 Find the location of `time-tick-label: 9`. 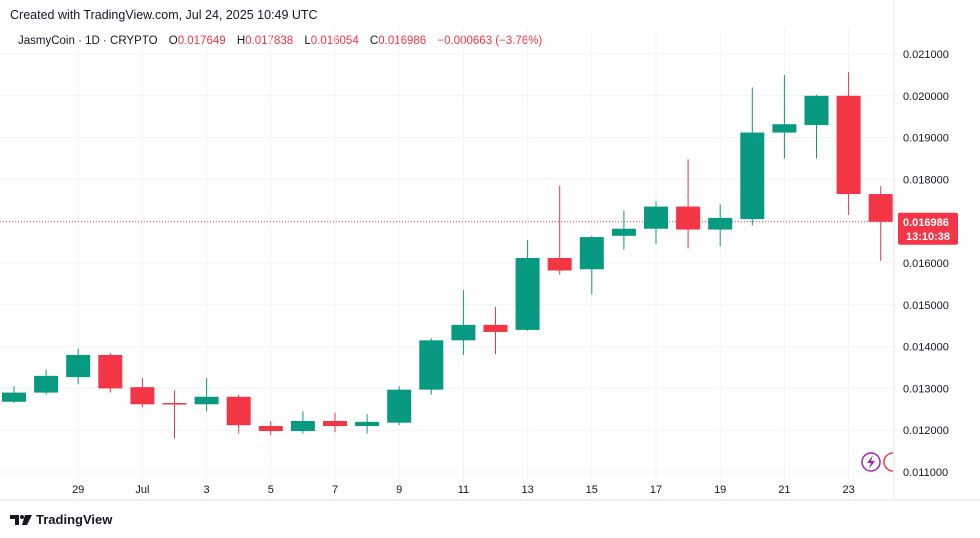

time-tick-label: 9 is located at coordinates (399, 490).